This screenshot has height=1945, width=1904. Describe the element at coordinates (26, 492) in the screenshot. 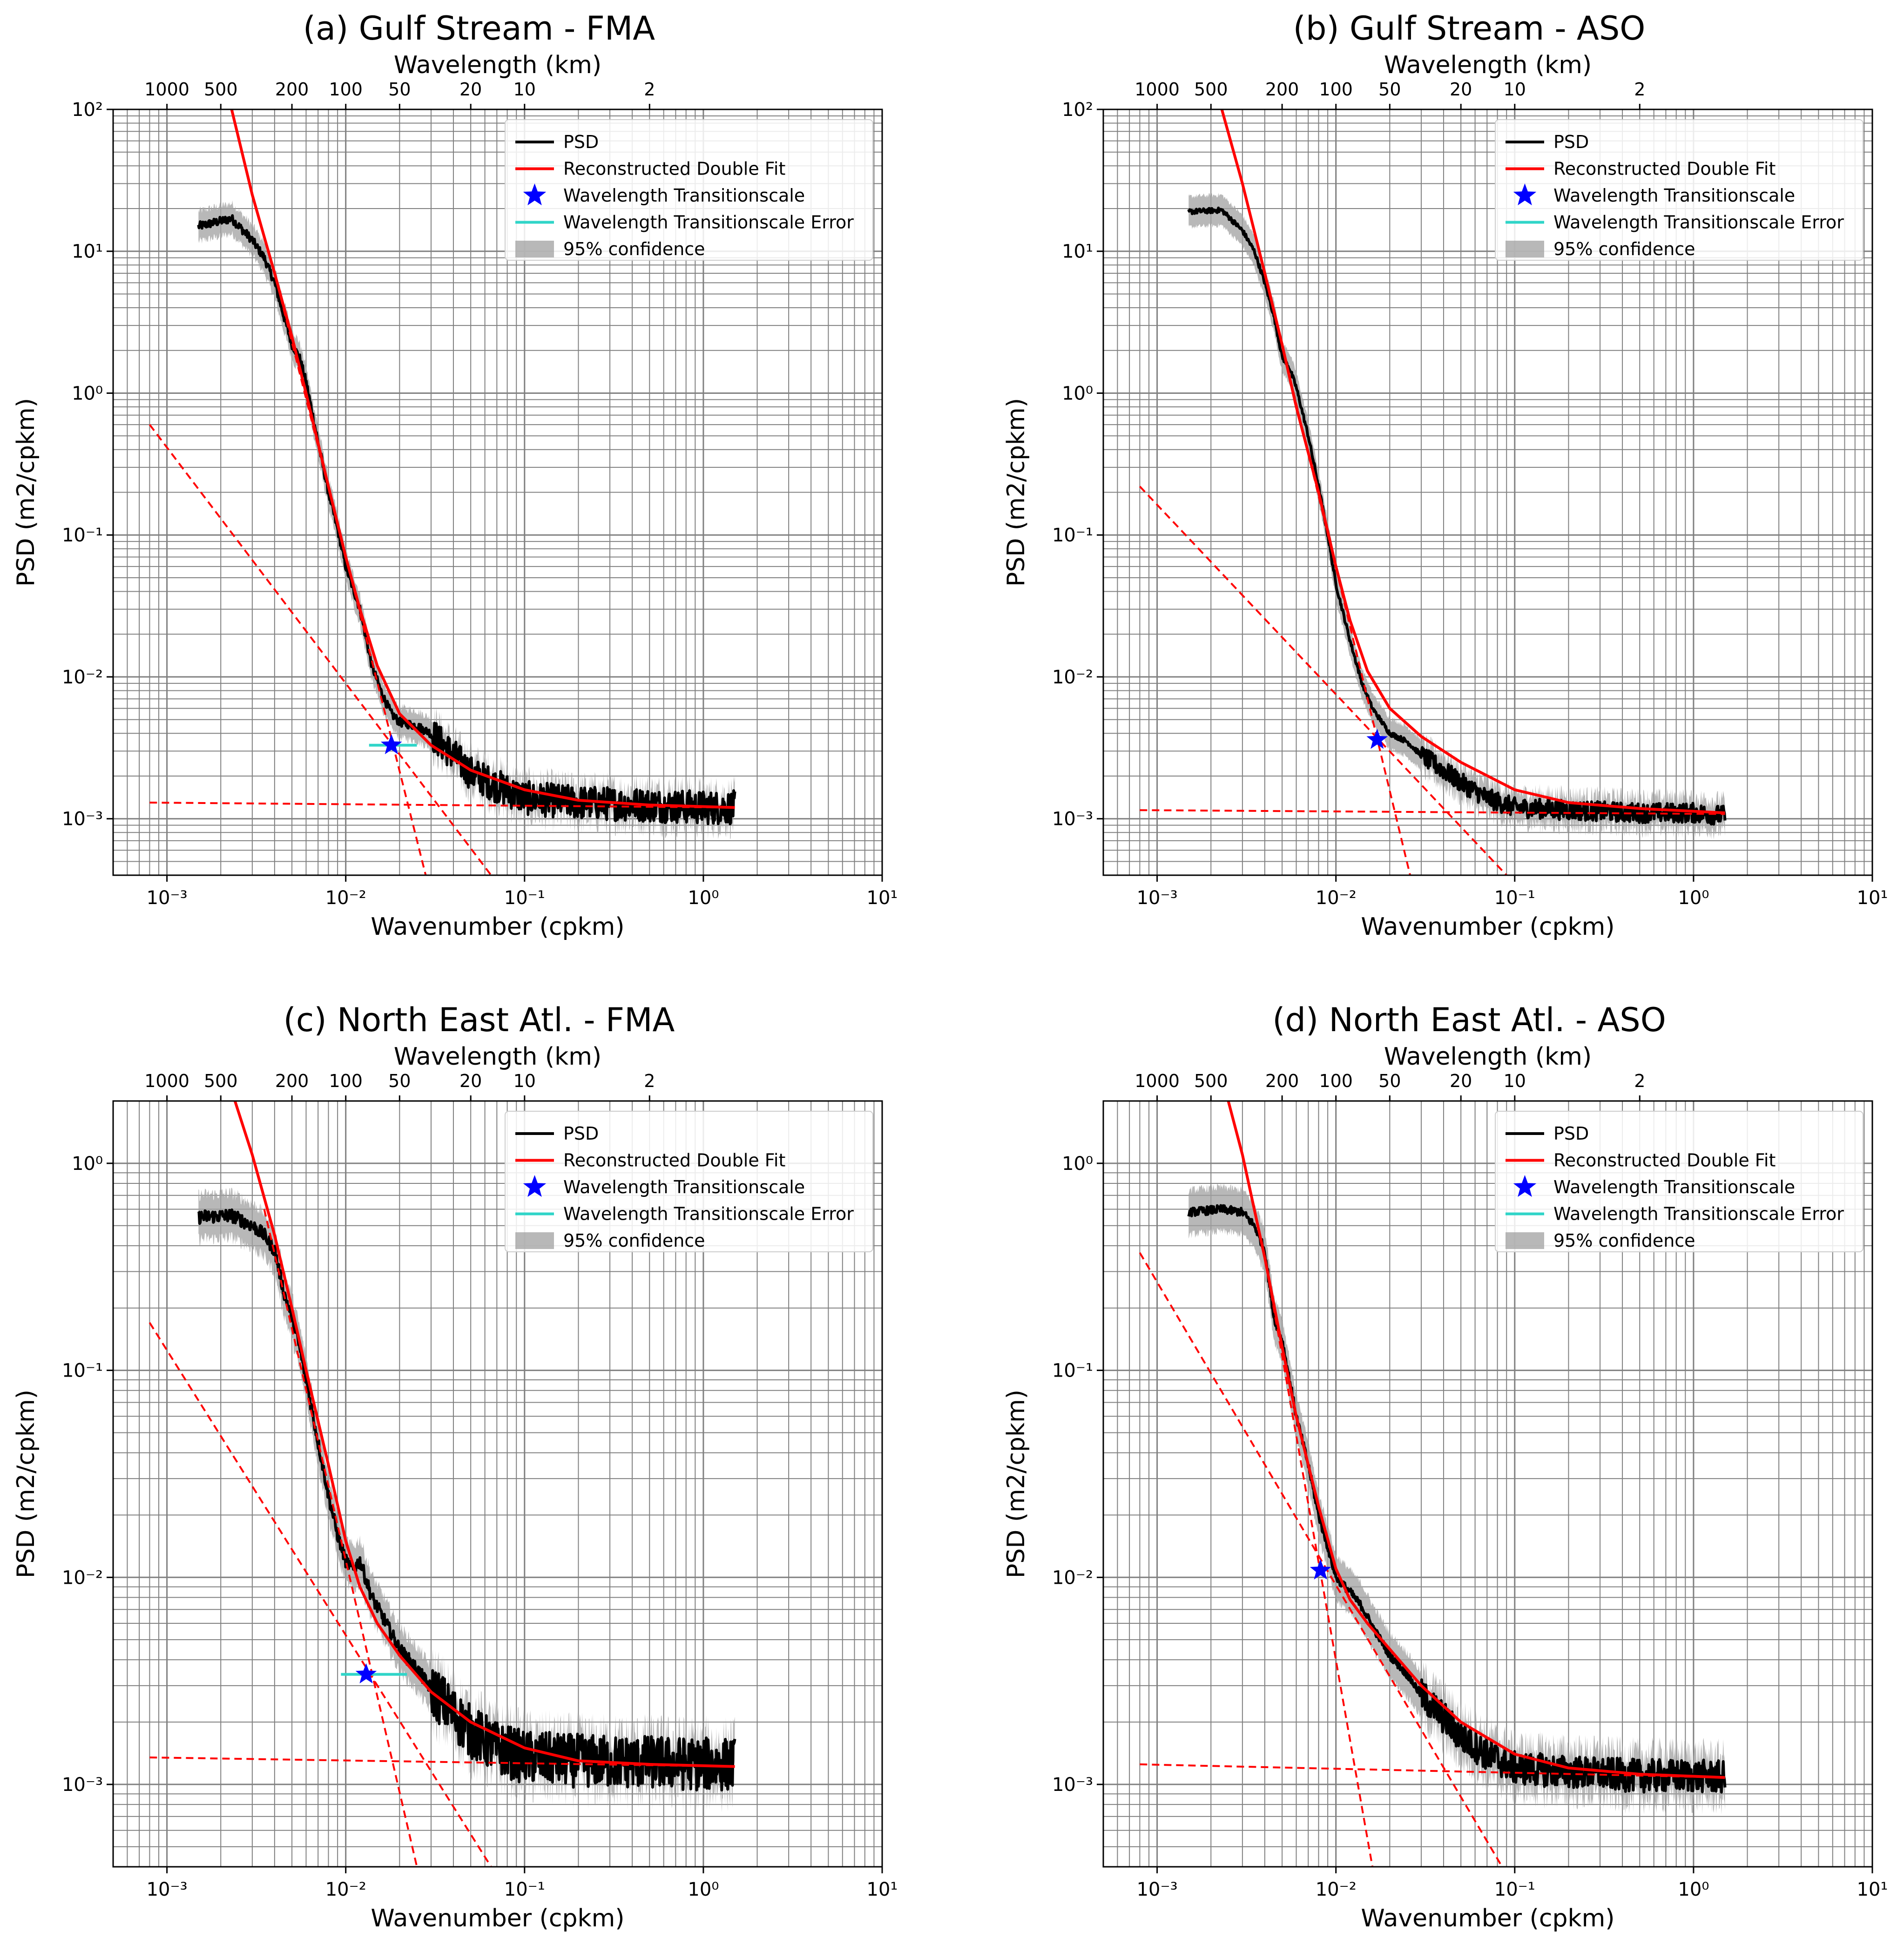

I see `y-axis-label: PSD (m2/cpkm)` at that location.